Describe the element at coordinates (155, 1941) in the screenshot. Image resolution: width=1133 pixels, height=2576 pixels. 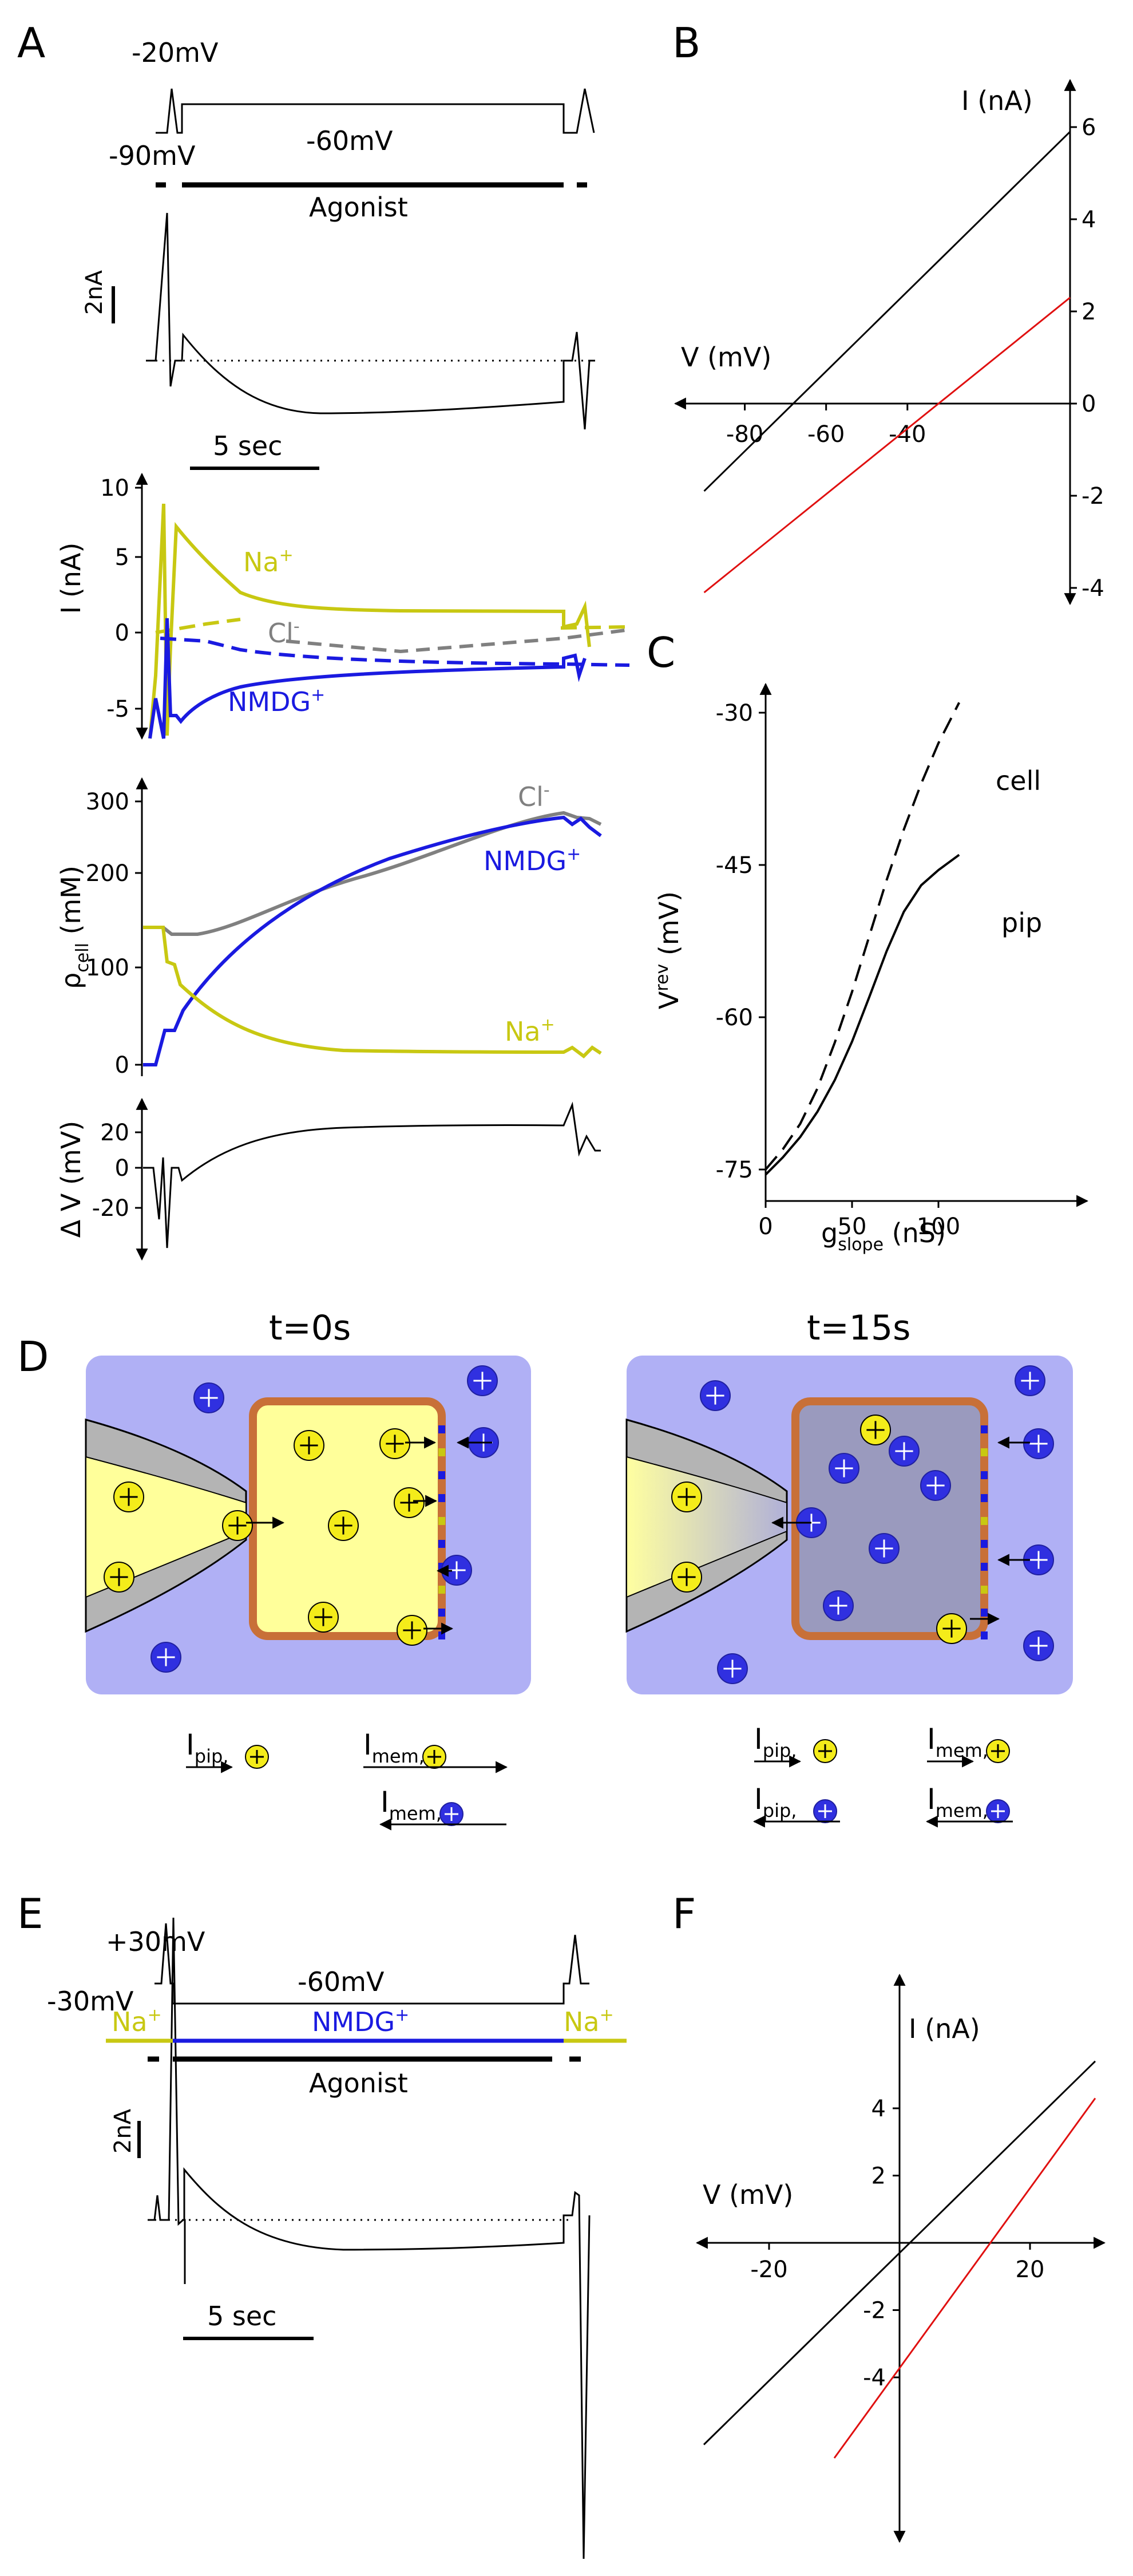
I see `e-protocol-vtest: +30mV` at that location.